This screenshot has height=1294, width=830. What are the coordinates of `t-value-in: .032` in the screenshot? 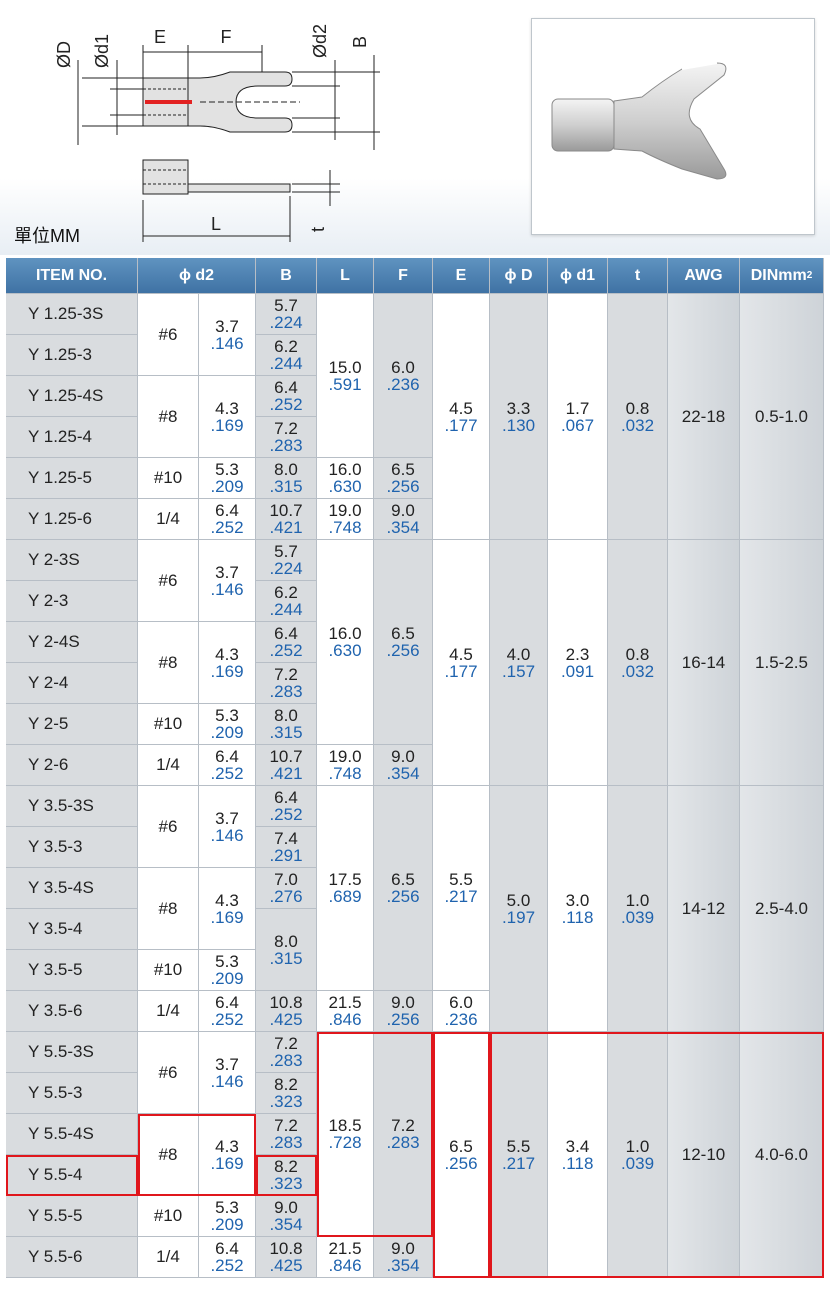 It's located at (637, 425).